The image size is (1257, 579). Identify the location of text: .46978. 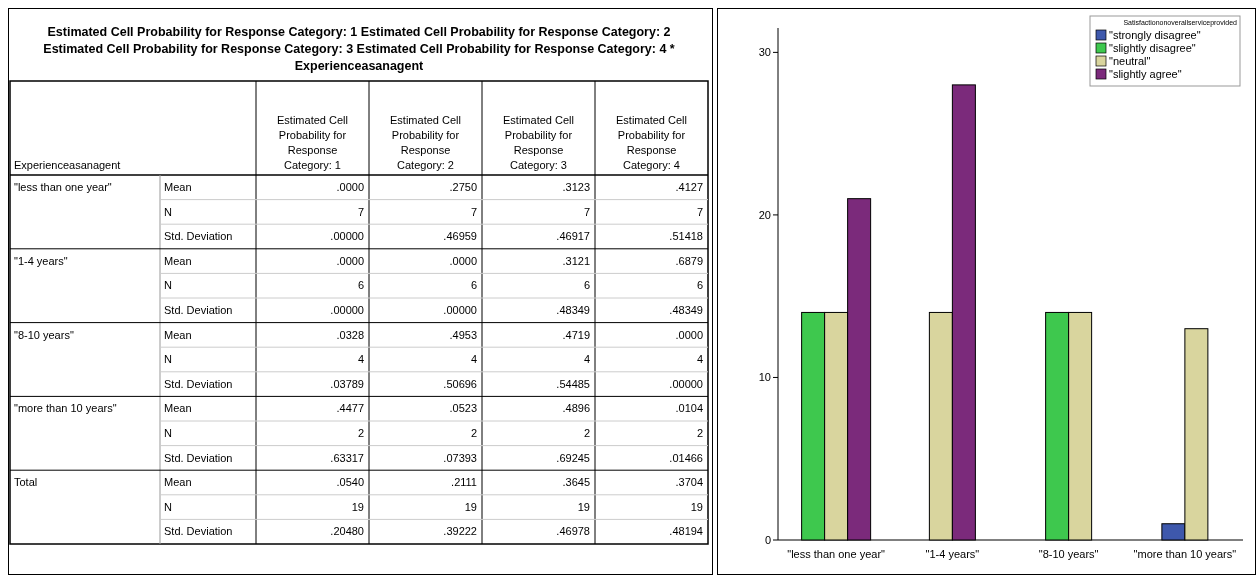
(573, 531).